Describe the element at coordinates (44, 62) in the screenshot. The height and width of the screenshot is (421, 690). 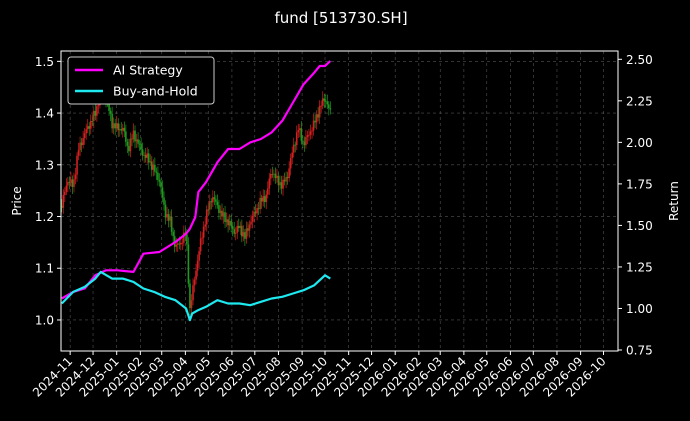
I see `left-tick-label: 1.5` at that location.